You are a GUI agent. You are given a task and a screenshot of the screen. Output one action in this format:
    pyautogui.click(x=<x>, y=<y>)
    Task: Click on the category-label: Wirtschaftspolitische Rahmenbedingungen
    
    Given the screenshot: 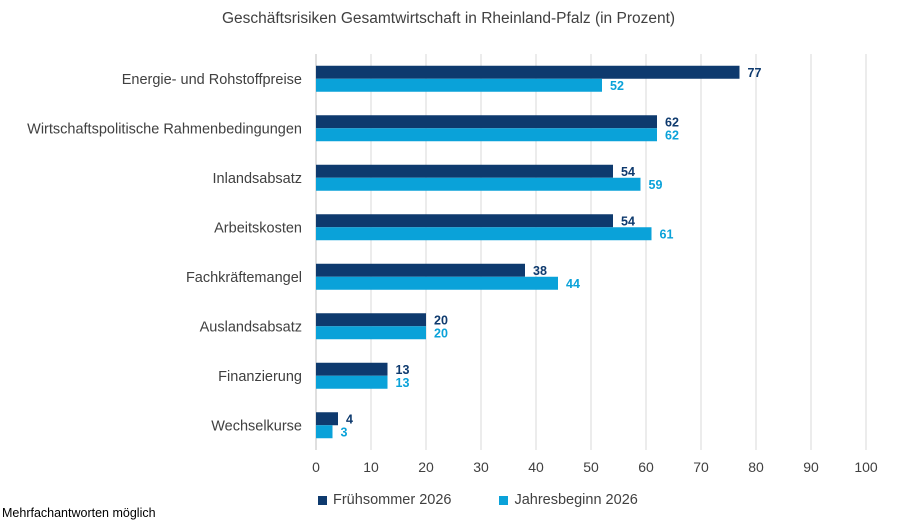 What is the action you would take?
    pyautogui.click(x=164, y=129)
    